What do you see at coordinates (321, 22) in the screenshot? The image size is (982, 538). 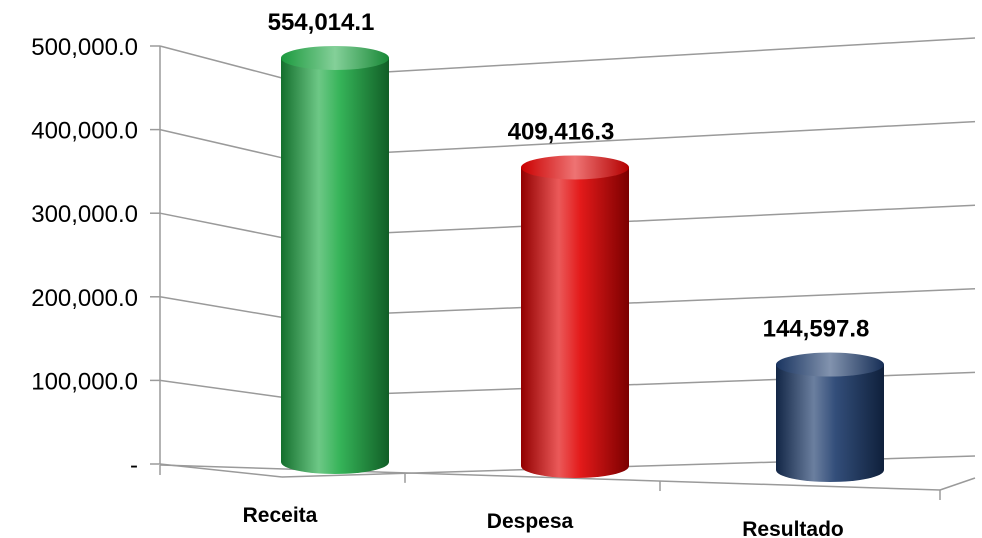 I see `data-label-0: 554,014.1` at bounding box center [321, 22].